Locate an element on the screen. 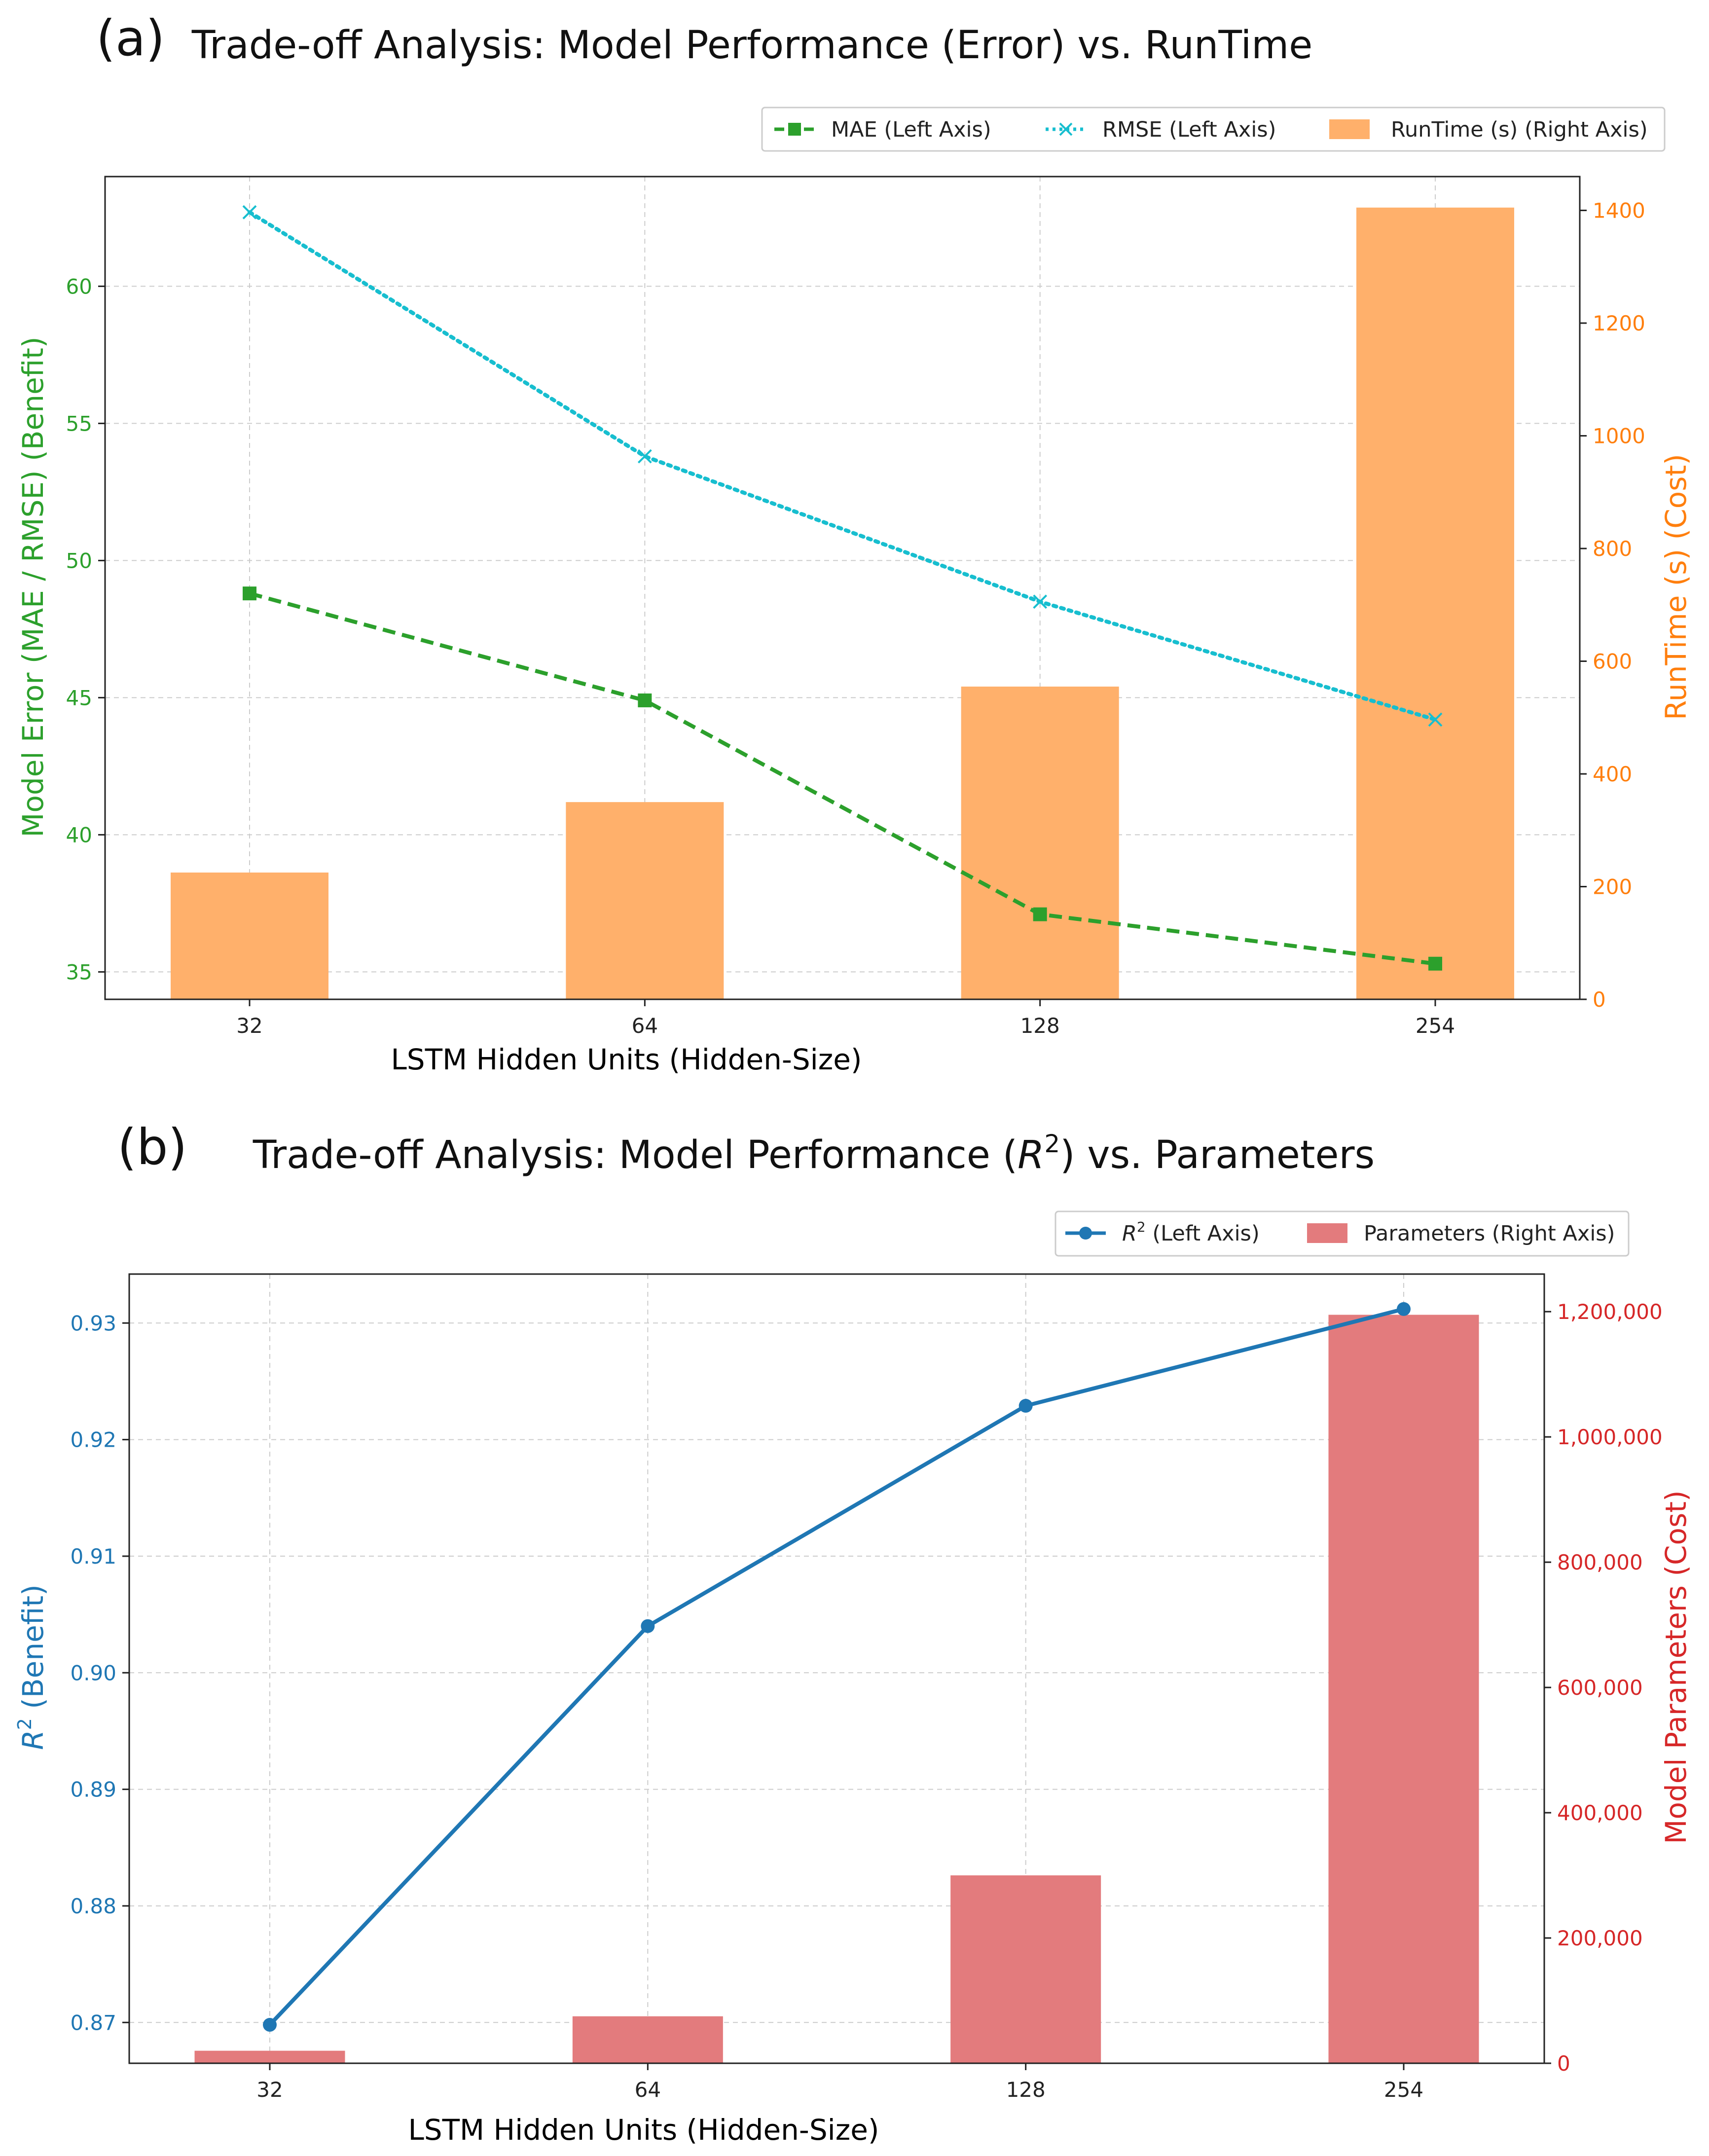  b-left-ytick-label-4: 0.91 is located at coordinates (93, 1557).